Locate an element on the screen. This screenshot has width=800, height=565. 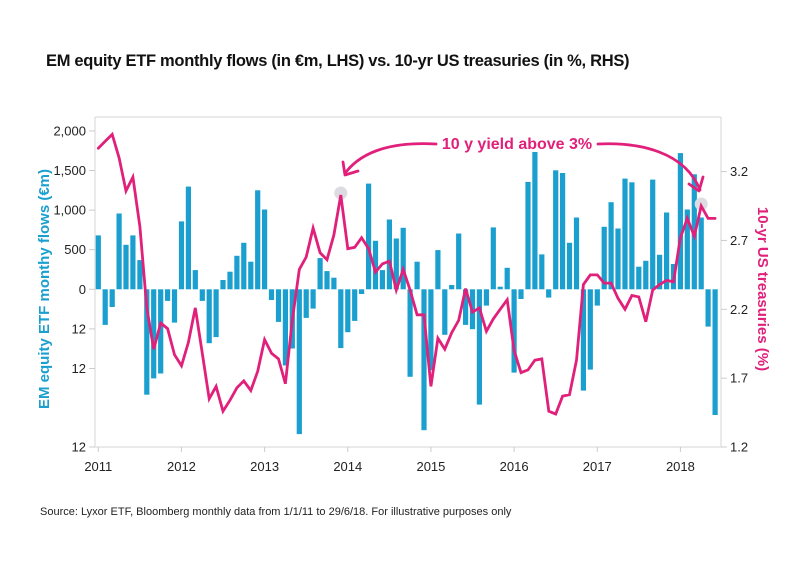
left-tick-label: 1,000 is located at coordinates (69, 210).